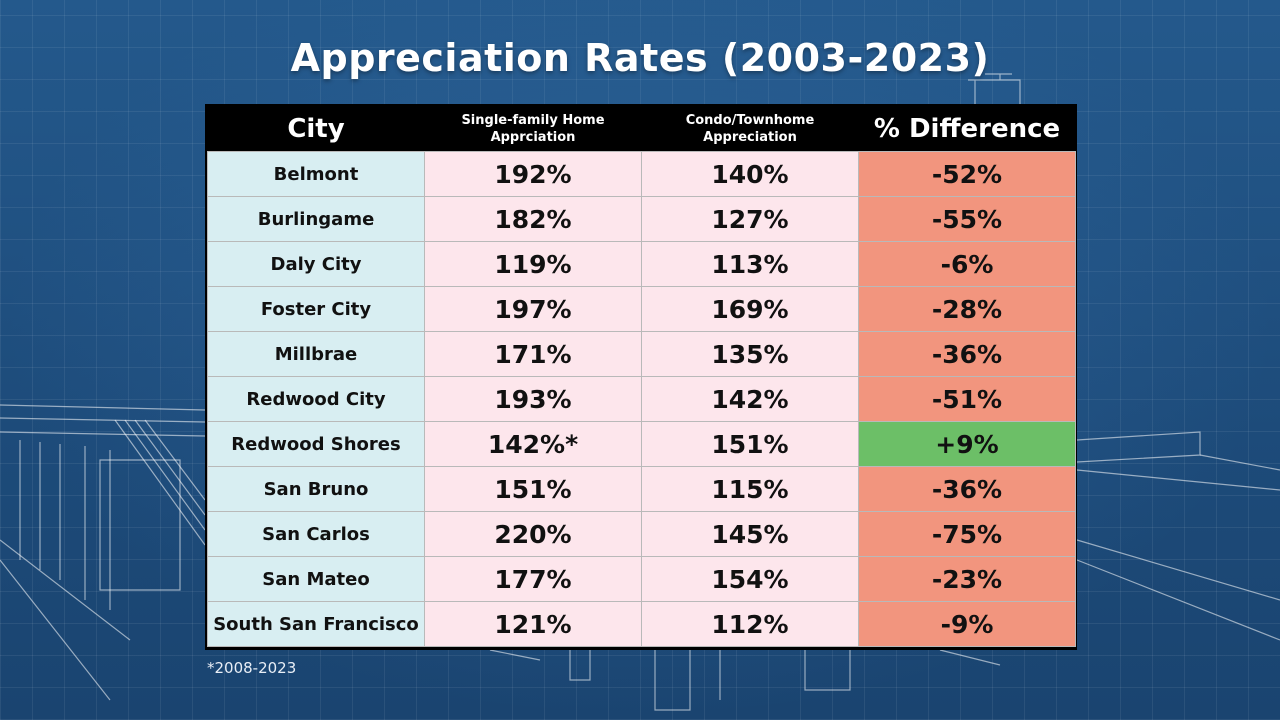  I want to click on city-cell: Belmont, so click(316, 174).